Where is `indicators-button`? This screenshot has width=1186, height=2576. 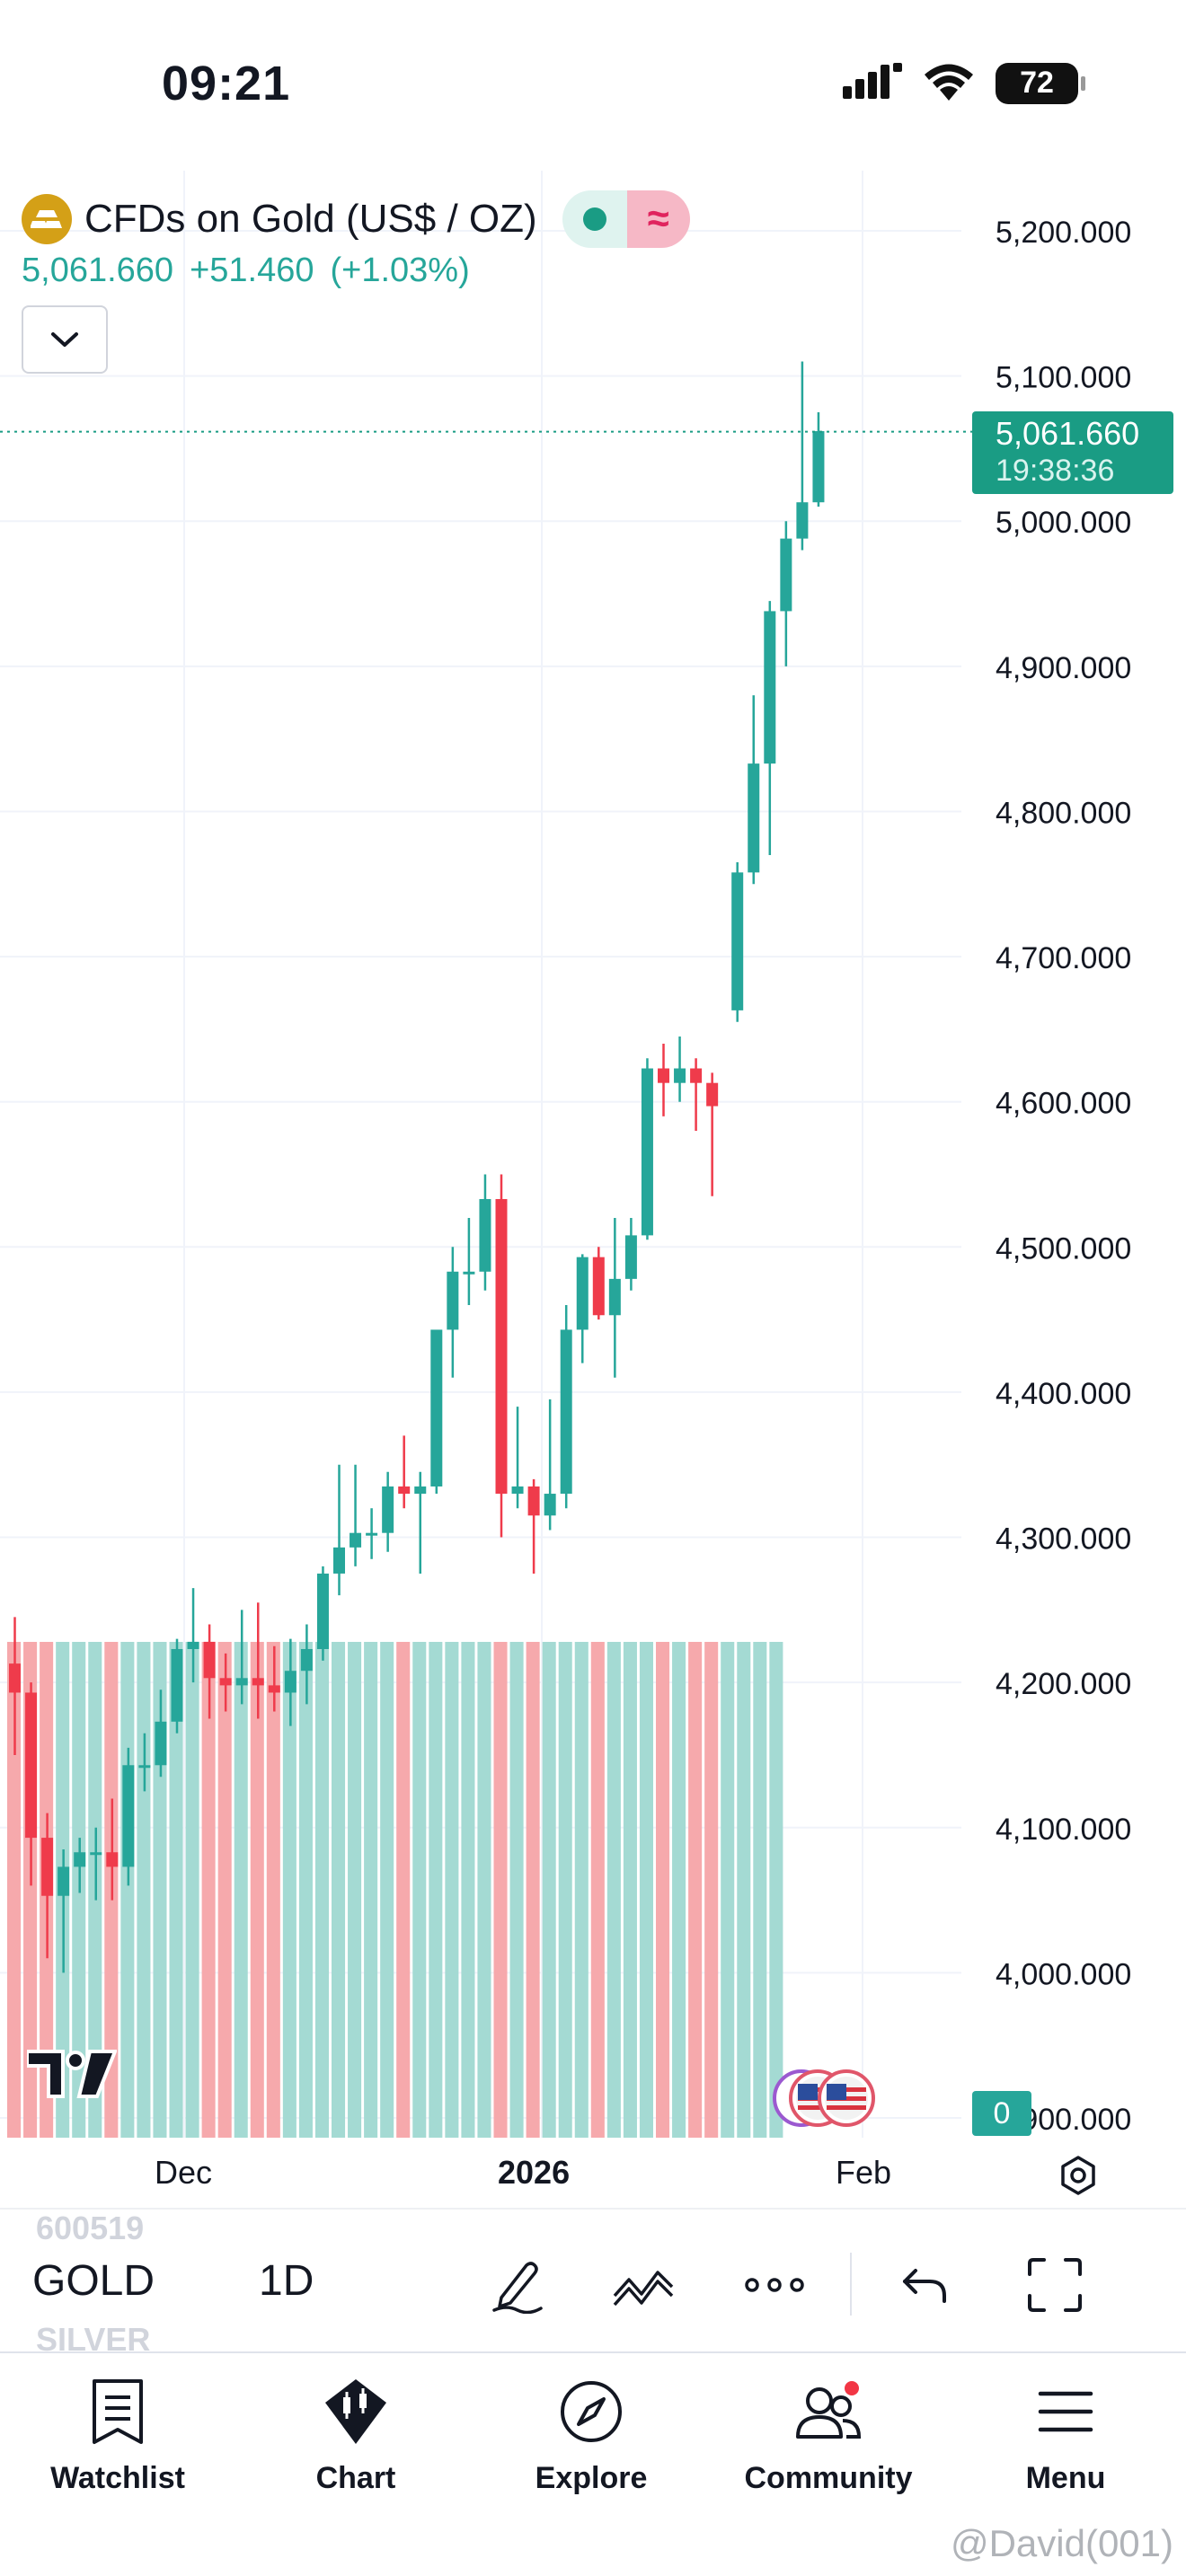
indicators-button is located at coordinates (643, 2285).